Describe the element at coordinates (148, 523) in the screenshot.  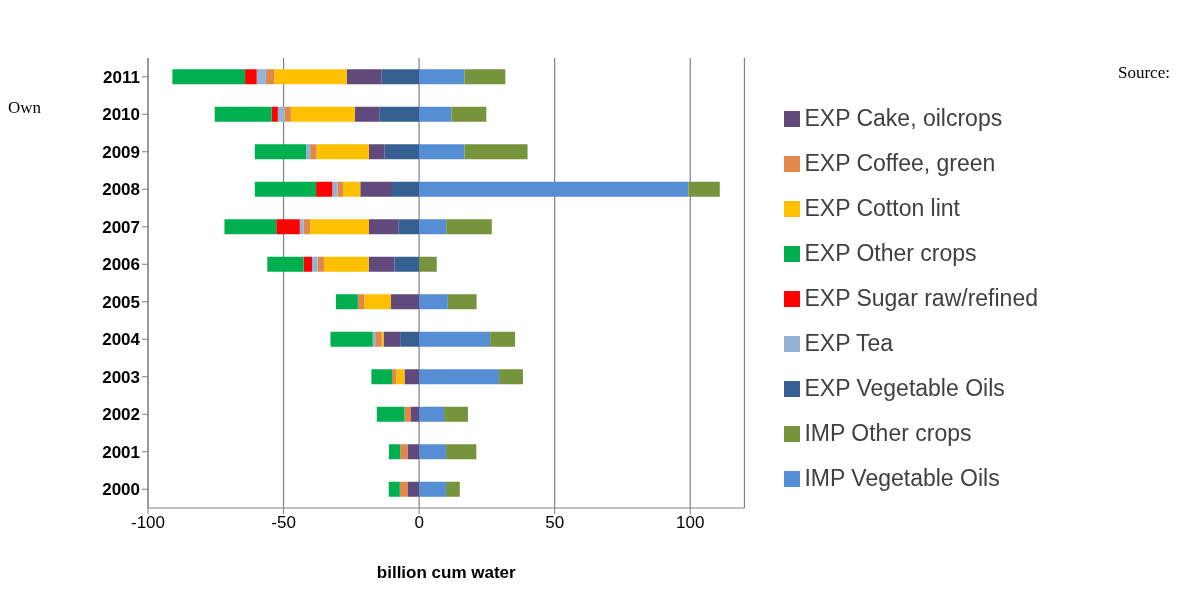
I see `x-tick-label: -100` at that location.